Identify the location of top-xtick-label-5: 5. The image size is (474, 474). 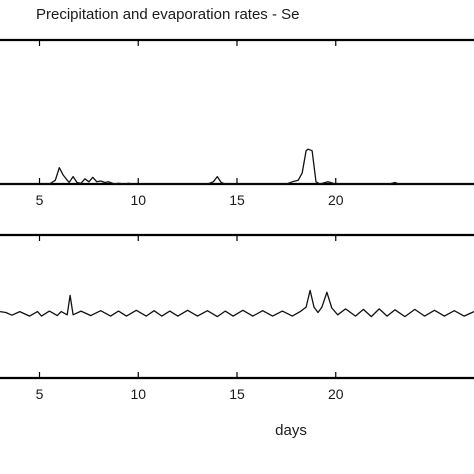
(40, 200).